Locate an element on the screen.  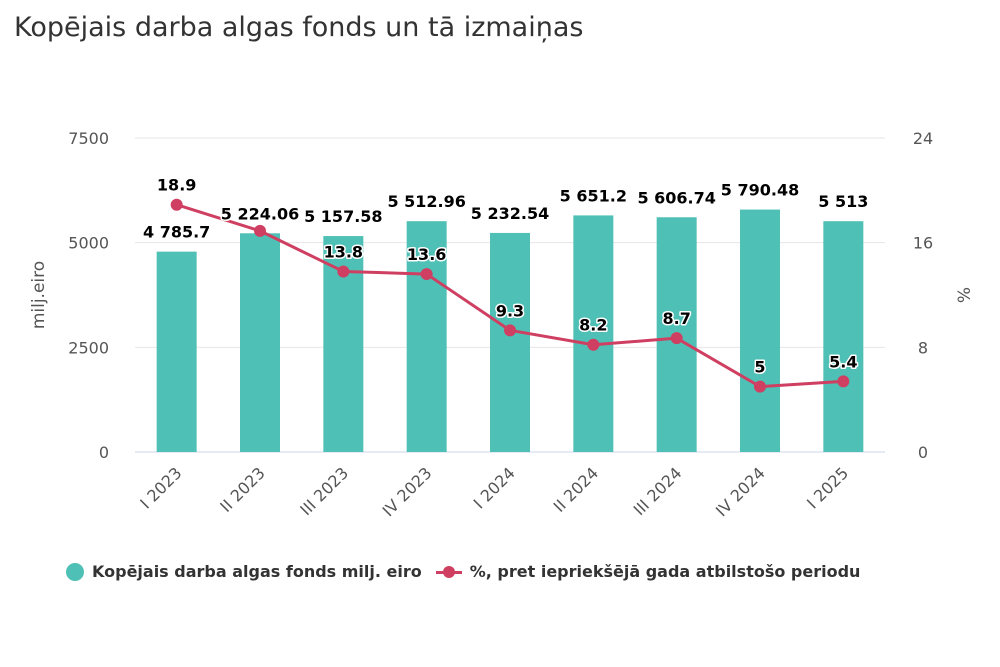
y-tick-label: 5000 is located at coordinates (88, 243).